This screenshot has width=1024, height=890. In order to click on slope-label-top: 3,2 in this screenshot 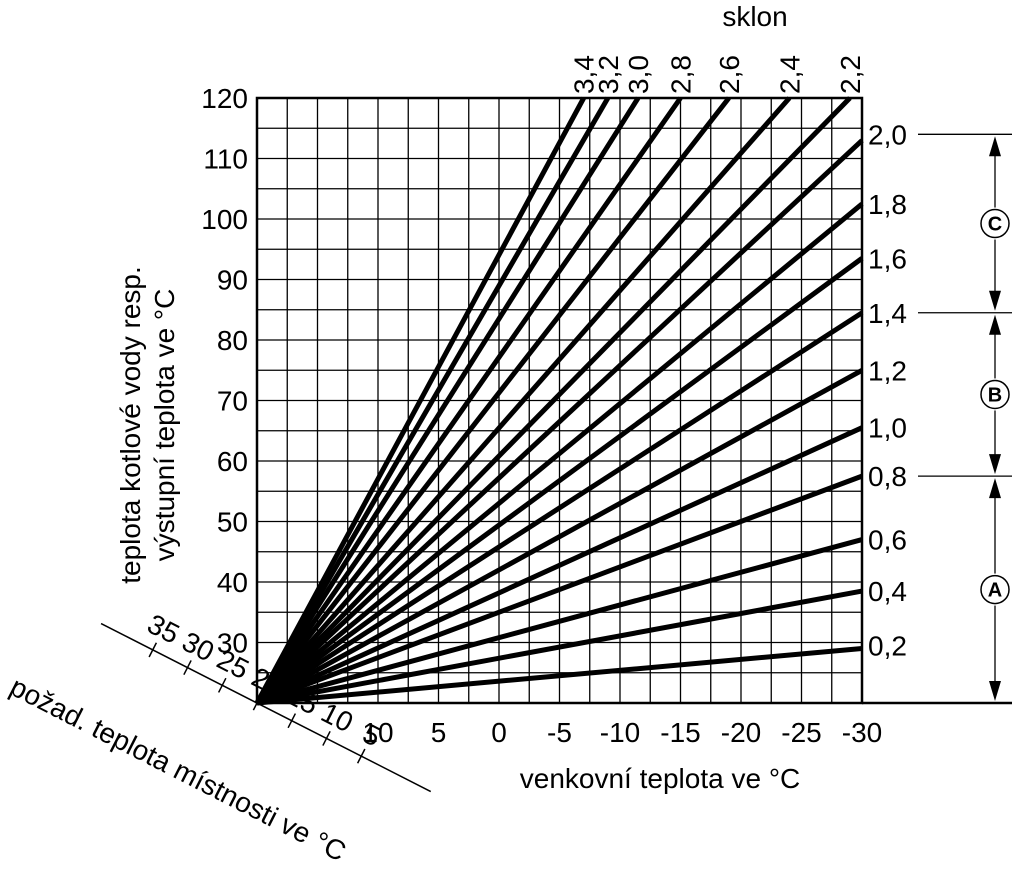, I will do `click(608, 74)`.